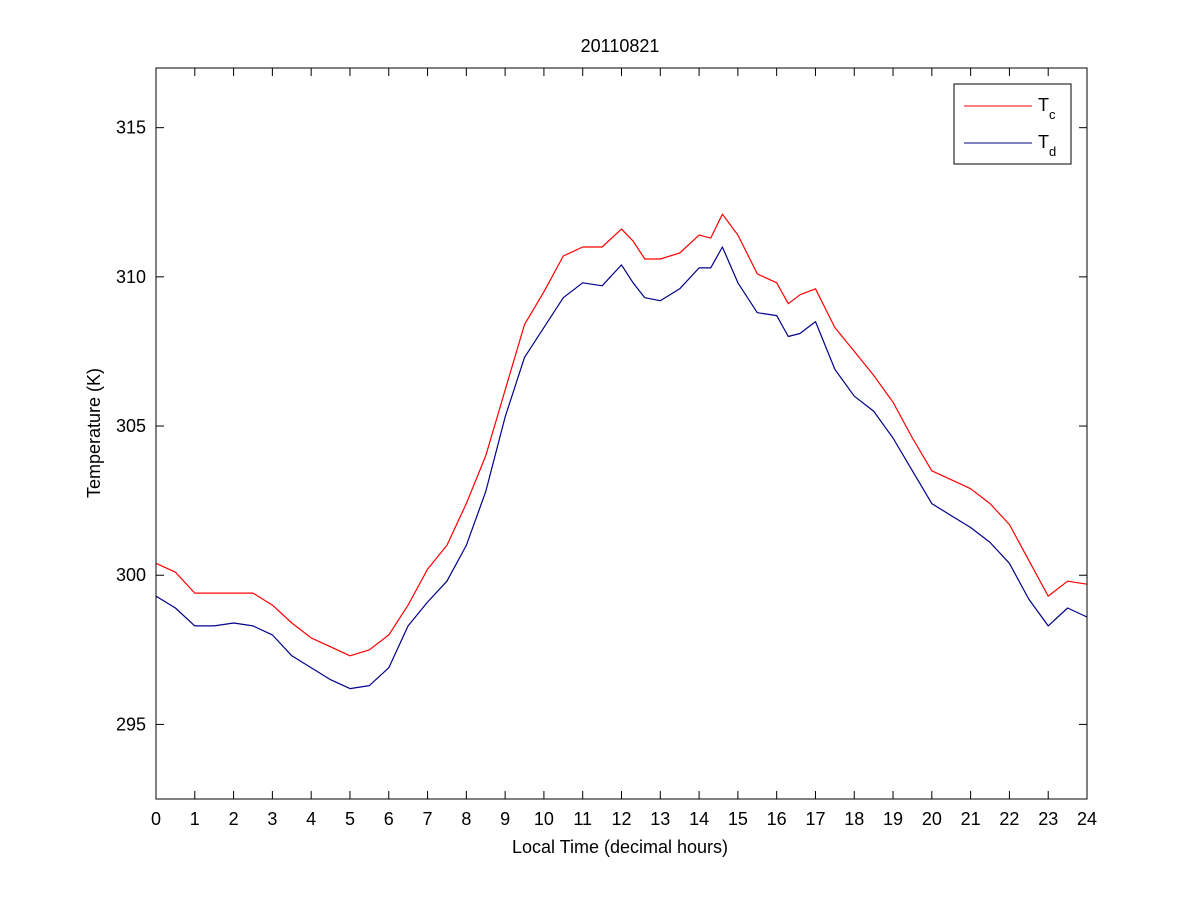 This screenshot has width=1201, height=900. What do you see at coordinates (131, 724) in the screenshot?
I see `y-tick-label: 295` at bounding box center [131, 724].